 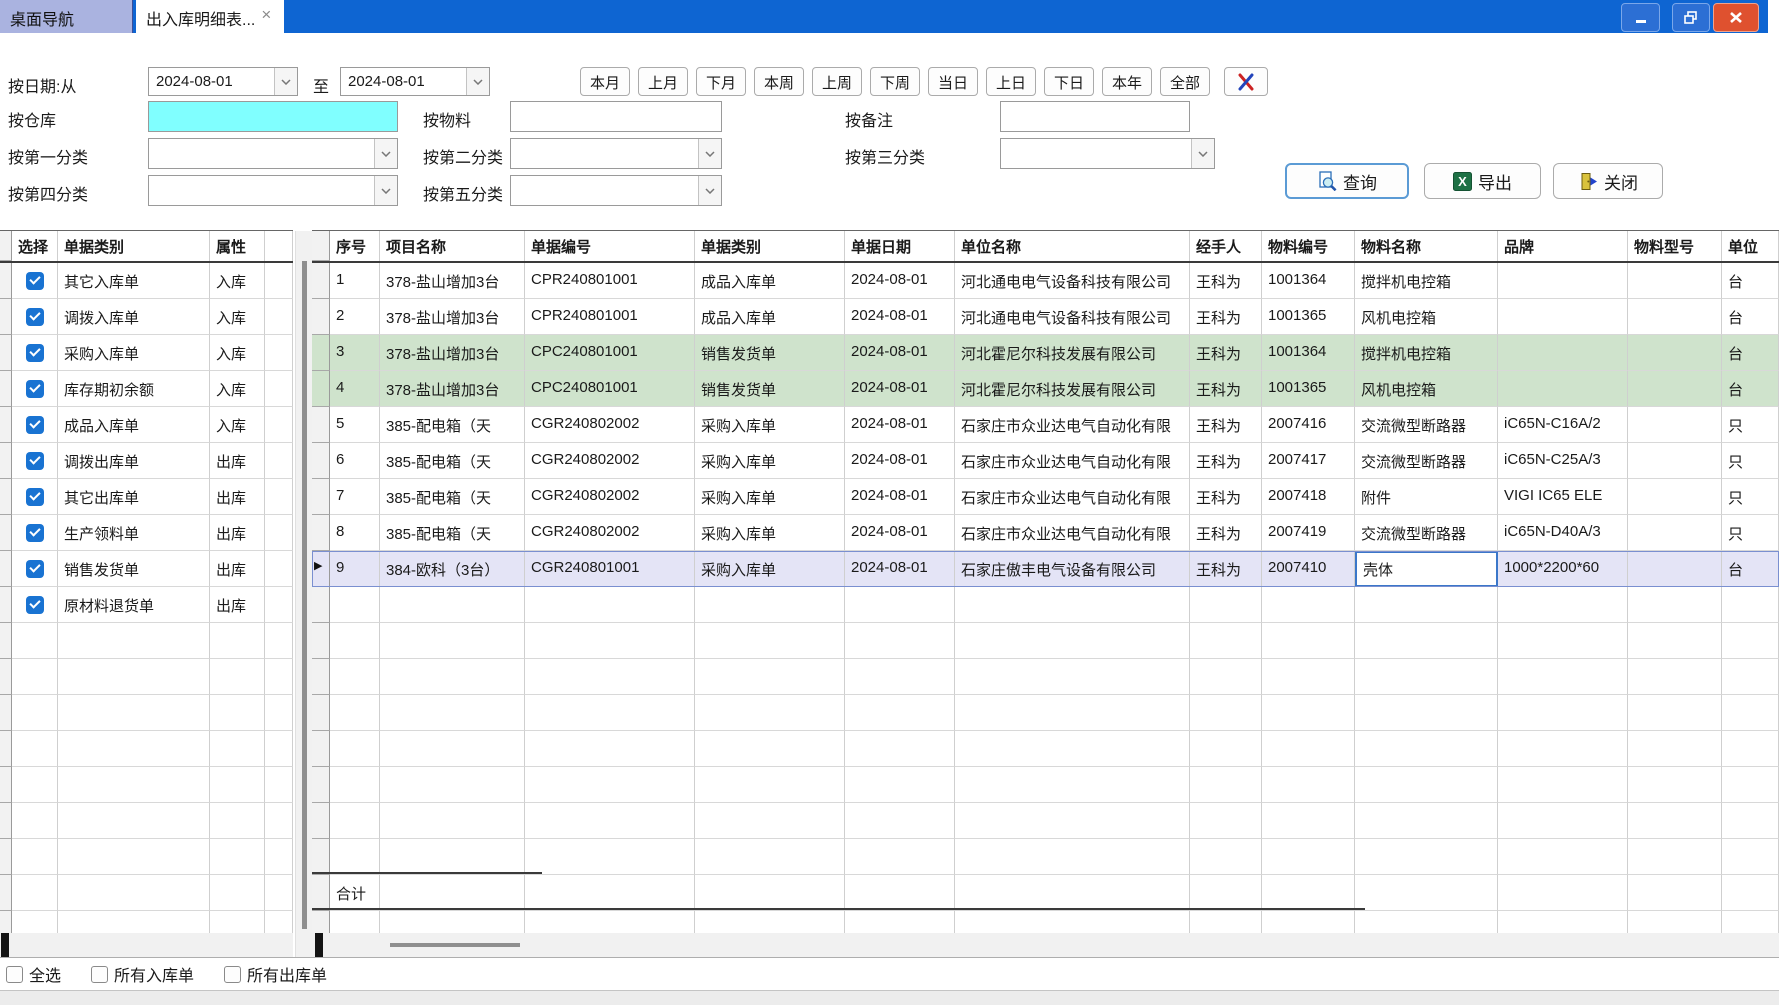 What do you see at coordinates (610, 389) in the screenshot?
I see `data-cell: CPC240801001` at bounding box center [610, 389].